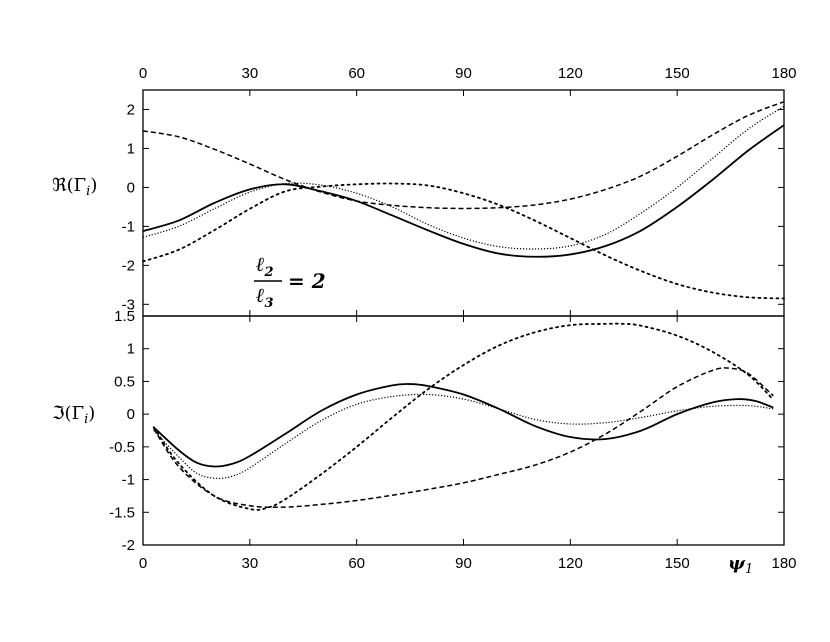 The image size is (830, 642). What do you see at coordinates (249, 563) in the screenshot?
I see `bottom-x-tick-label: 30` at bounding box center [249, 563].